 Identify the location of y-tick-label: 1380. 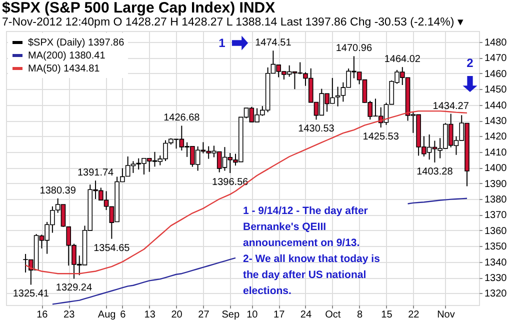
(496, 200).